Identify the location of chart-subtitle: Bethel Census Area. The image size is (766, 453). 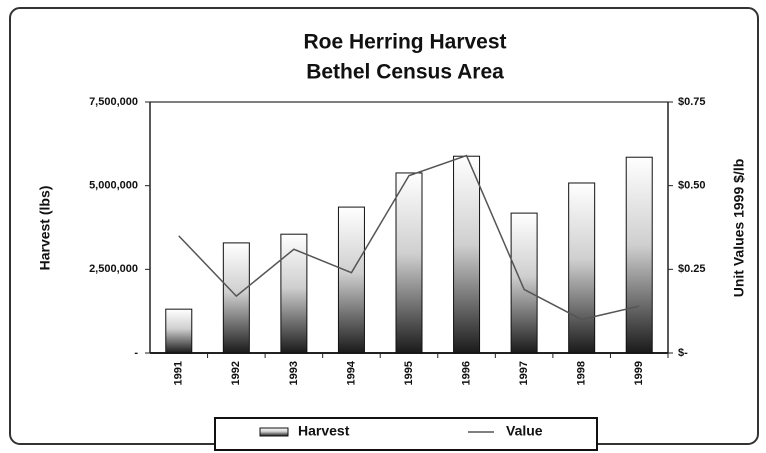
(405, 72).